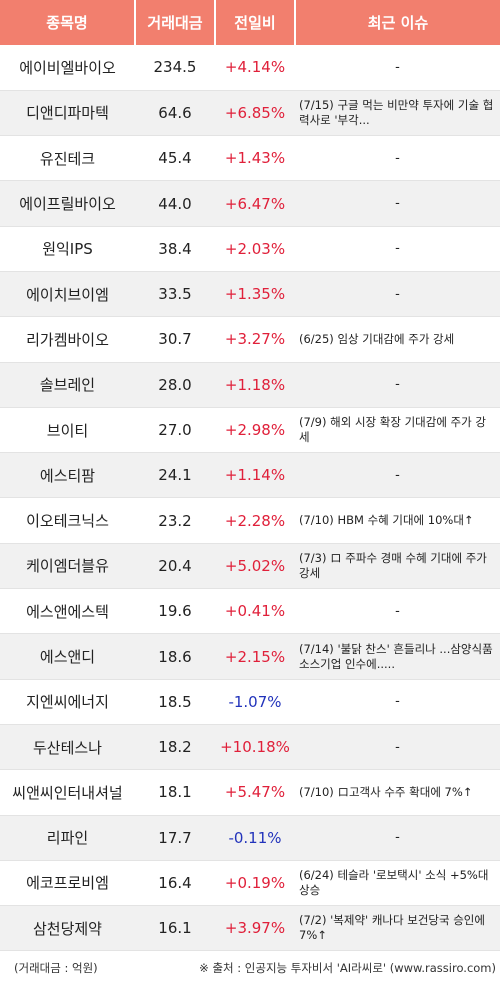 The height and width of the screenshot is (990, 500). Describe the element at coordinates (255, 475) in the screenshot. I see `price-change: +1.14%` at that location.